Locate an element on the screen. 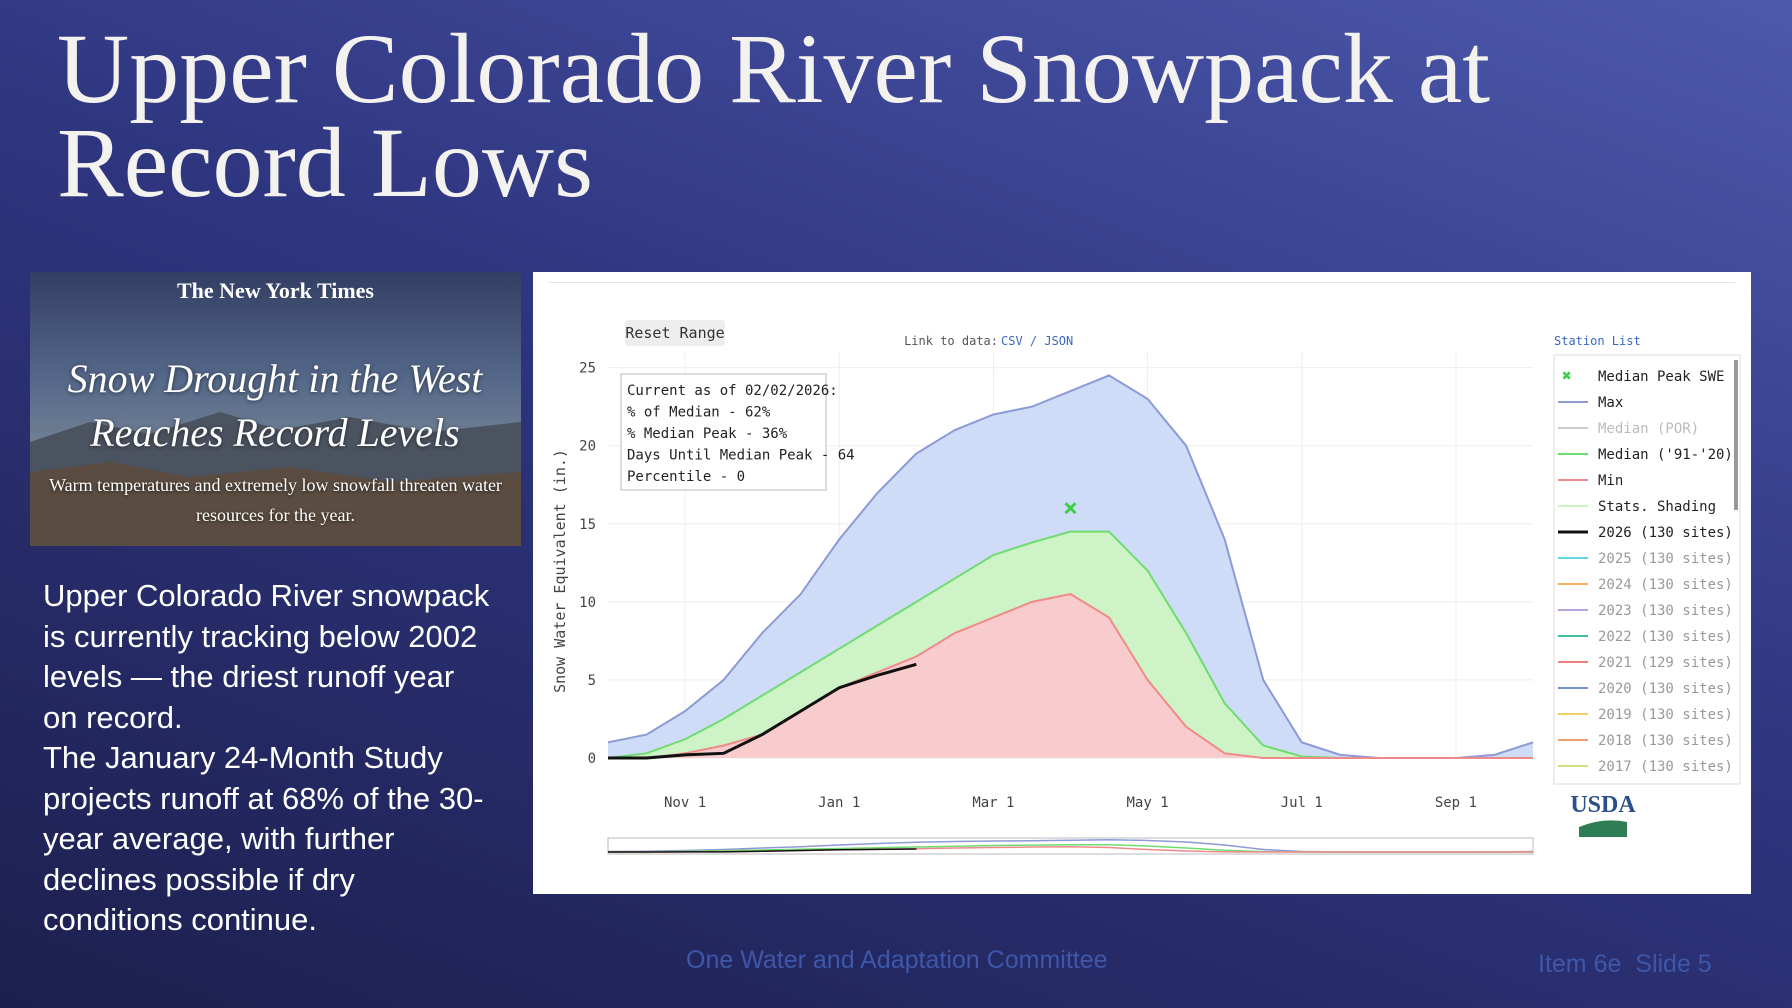 Image resolution: width=1792 pixels, height=1008 pixels. legend-label: 2022 (130 sites) is located at coordinates (1665, 637).